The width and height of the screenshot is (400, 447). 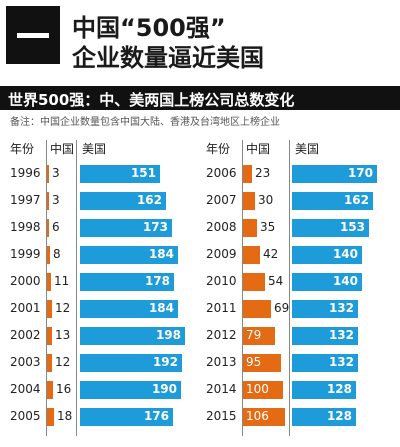 What do you see at coordinates (257, 416) in the screenshot?
I see `china-value: 106` at bounding box center [257, 416].